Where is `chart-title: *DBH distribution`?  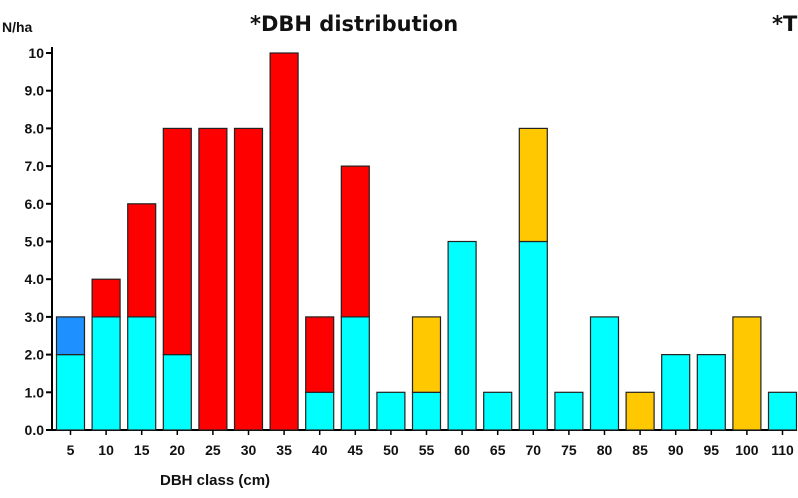
chart-title: *DBH distribution is located at coordinates (354, 24).